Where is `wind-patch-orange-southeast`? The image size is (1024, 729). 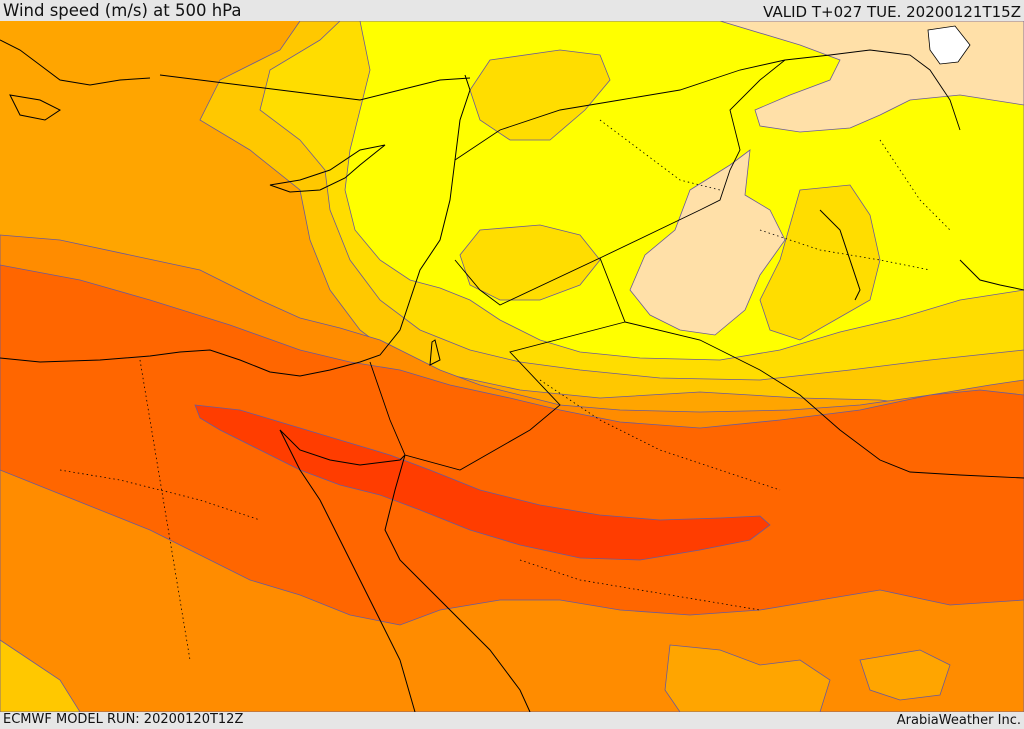 wind-patch-orange-southeast is located at coordinates (905, 675).